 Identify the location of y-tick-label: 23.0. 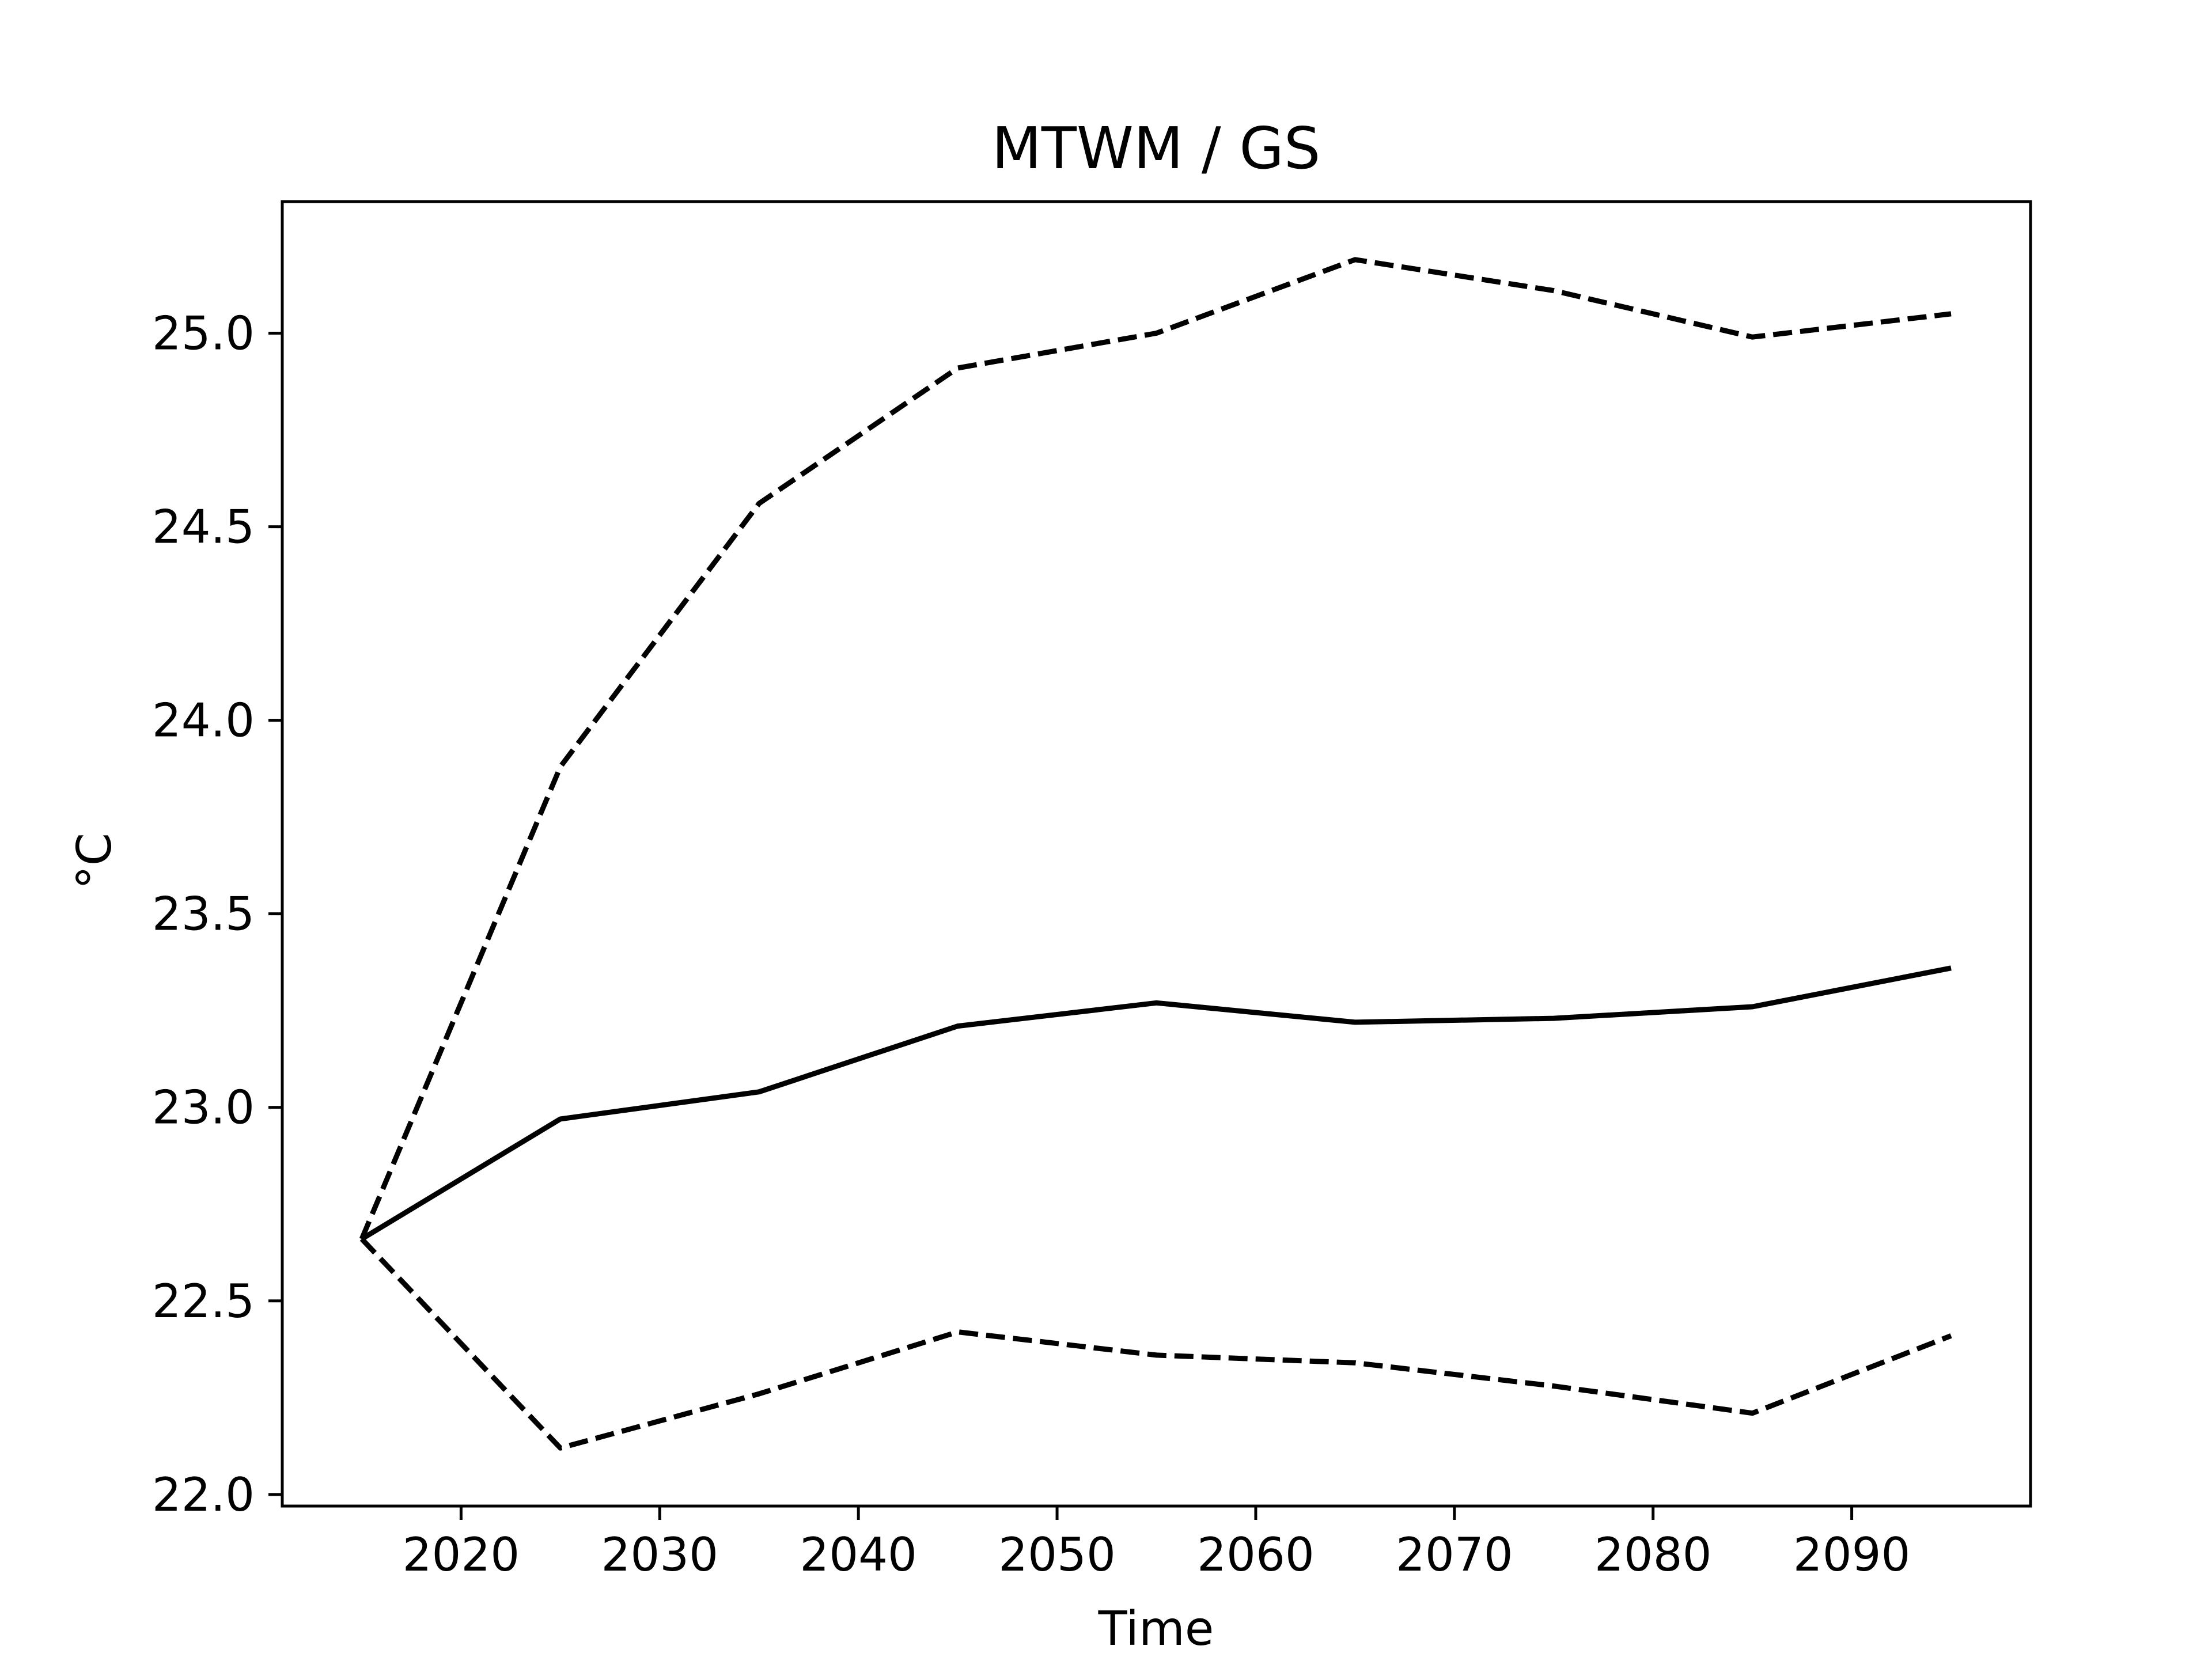
(203, 1108).